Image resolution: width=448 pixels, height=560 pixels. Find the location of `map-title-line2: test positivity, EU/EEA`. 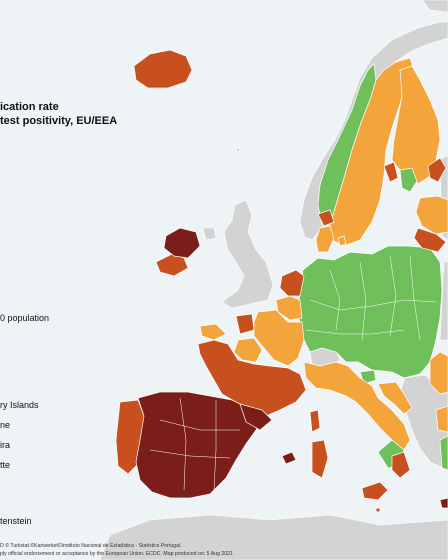

map-title-line2: test positivity, EU/EEA is located at coordinates (59, 121).